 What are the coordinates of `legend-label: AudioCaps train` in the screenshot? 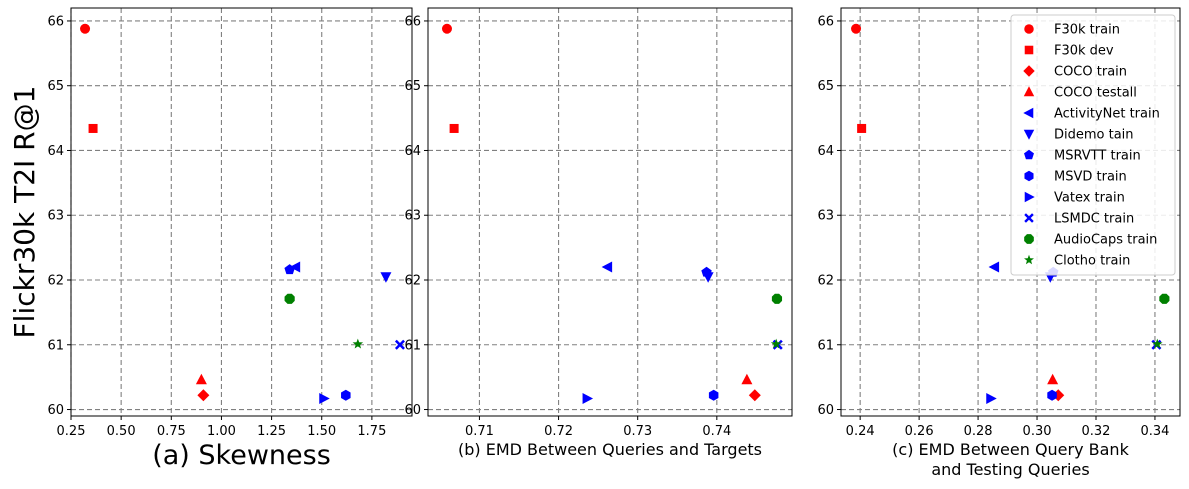 It's located at (1105, 240).